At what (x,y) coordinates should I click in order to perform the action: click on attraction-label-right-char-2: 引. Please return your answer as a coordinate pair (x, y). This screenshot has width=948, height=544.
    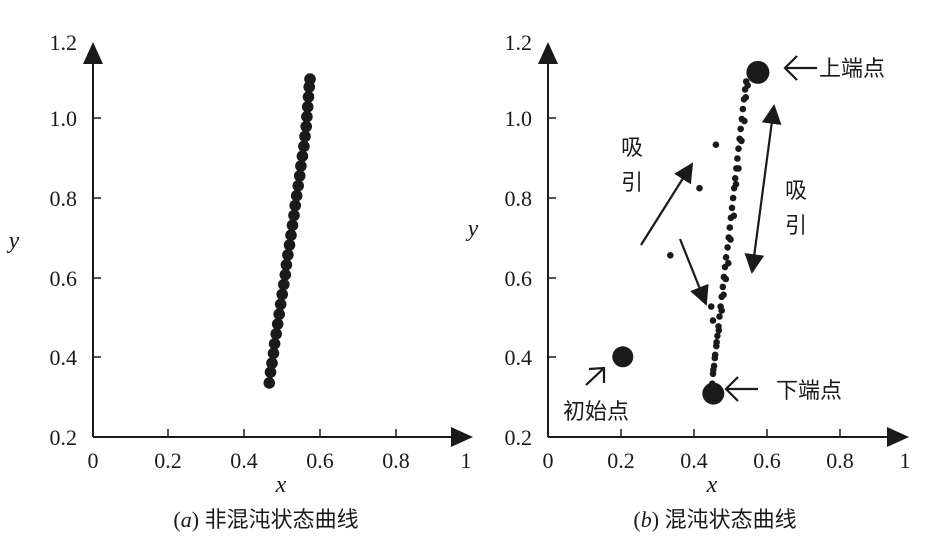
    Looking at the image, I should click on (796, 226).